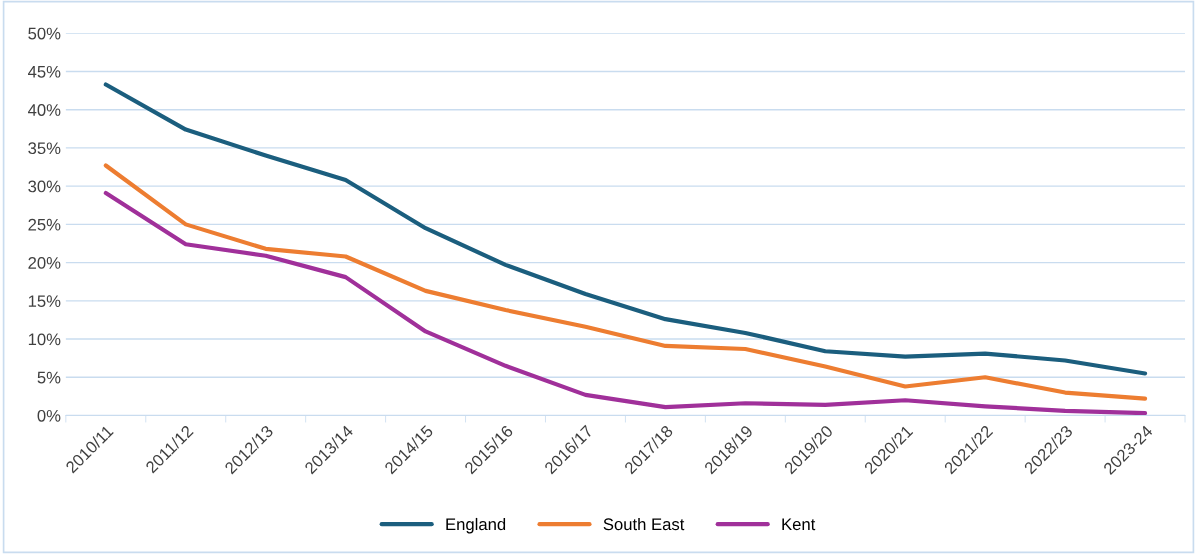 This screenshot has width=1197, height=554. Describe the element at coordinates (44, 301) in the screenshot. I see `y-tick-label: 15%` at that location.